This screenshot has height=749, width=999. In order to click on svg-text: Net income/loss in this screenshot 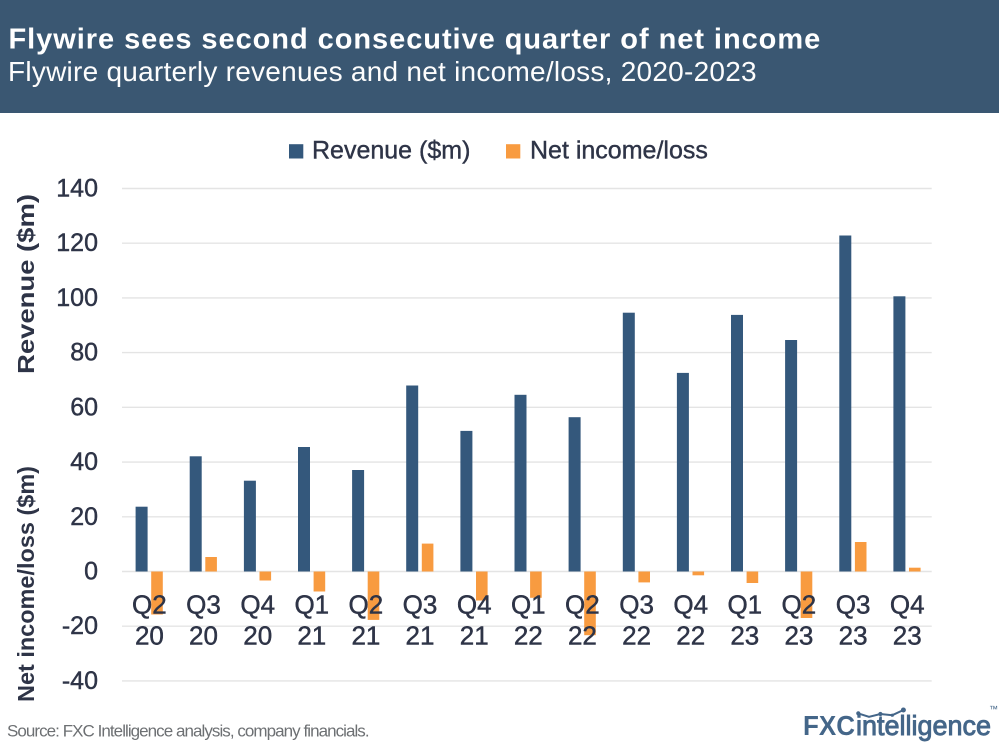, I will do `click(619, 151)`.